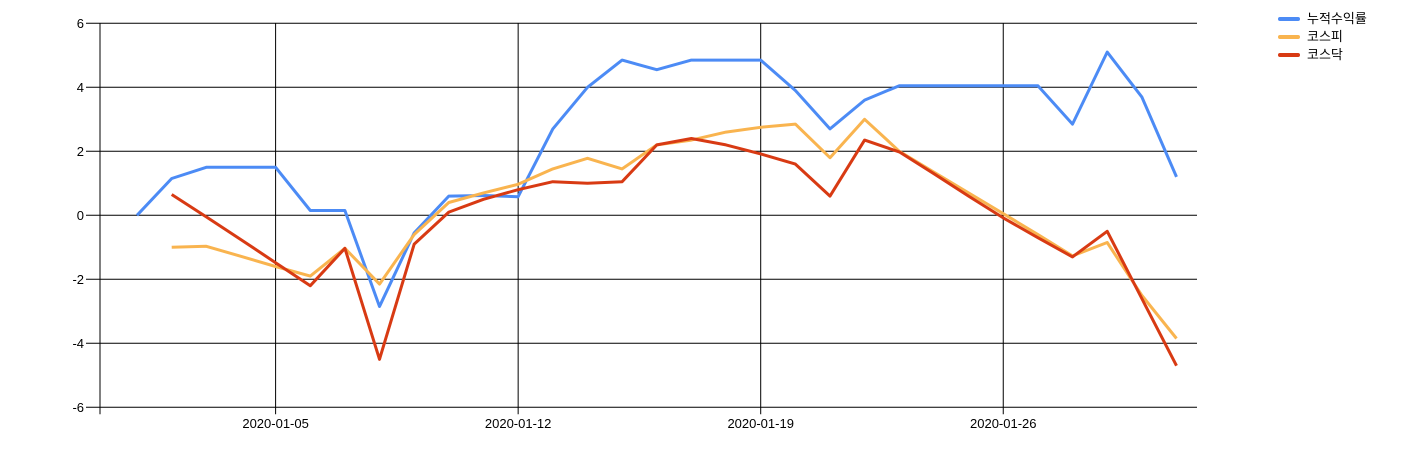 The width and height of the screenshot is (1408, 449). I want to click on legend-item-cumulative-return: 누적수익률, so click(1322, 18).